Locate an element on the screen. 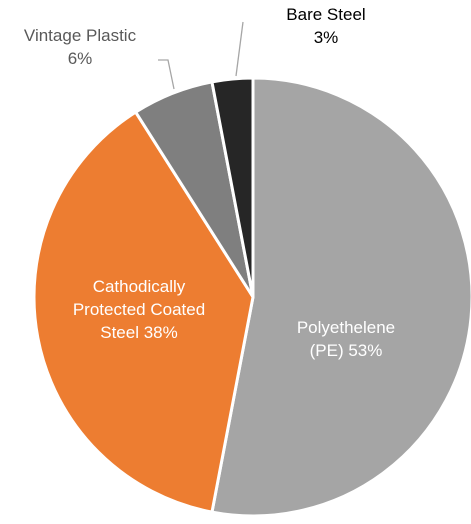 This screenshot has width=471, height=524. pie-slice-bare-steel is located at coordinates (232, 187).